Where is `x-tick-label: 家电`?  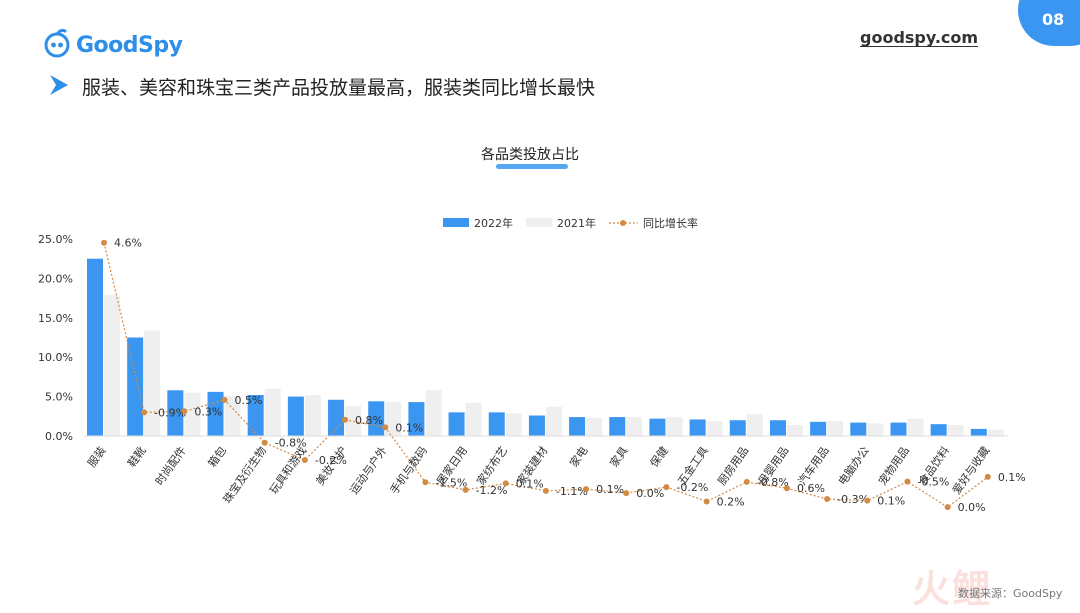
x-tick-label: 家电 is located at coordinates (578, 457).